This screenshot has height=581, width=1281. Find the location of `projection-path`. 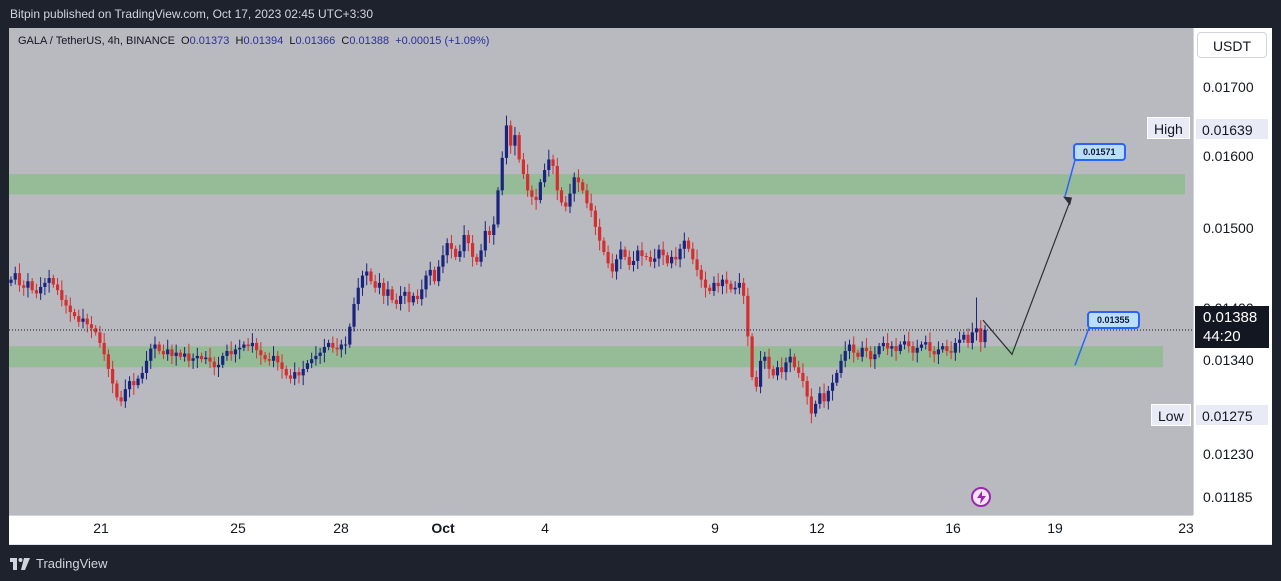

projection-path is located at coordinates (1027, 277).